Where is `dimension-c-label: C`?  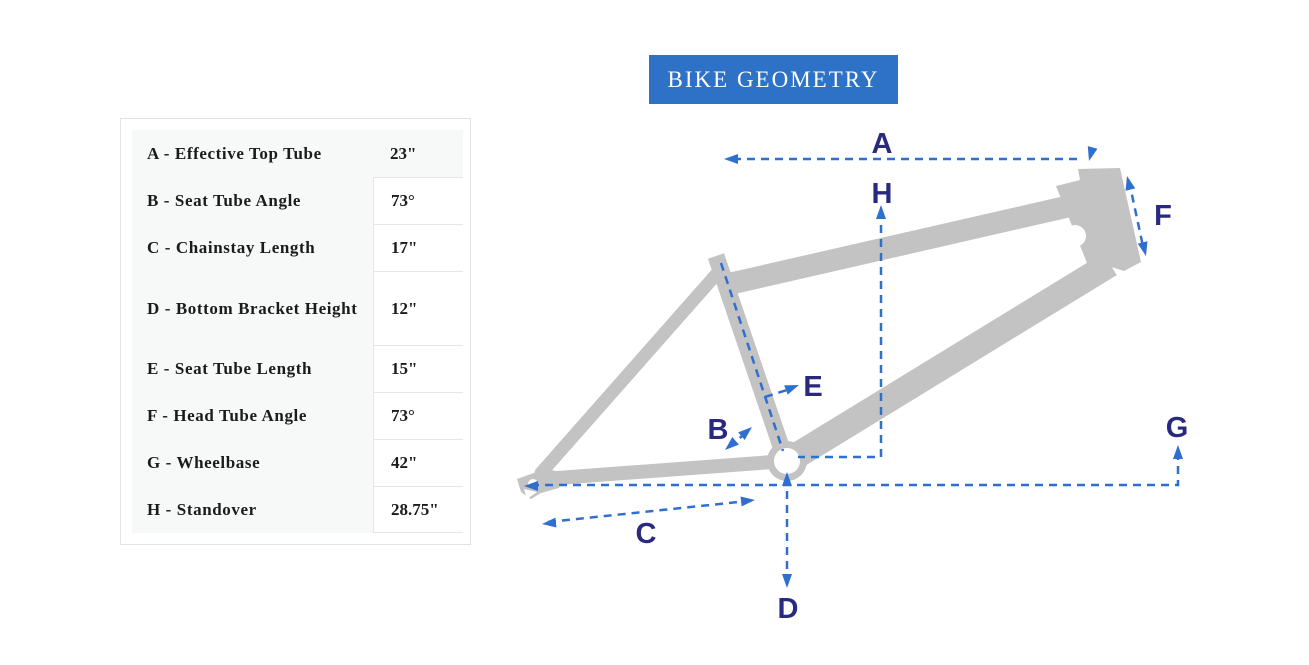
dimension-c-label: C is located at coordinates (646, 534).